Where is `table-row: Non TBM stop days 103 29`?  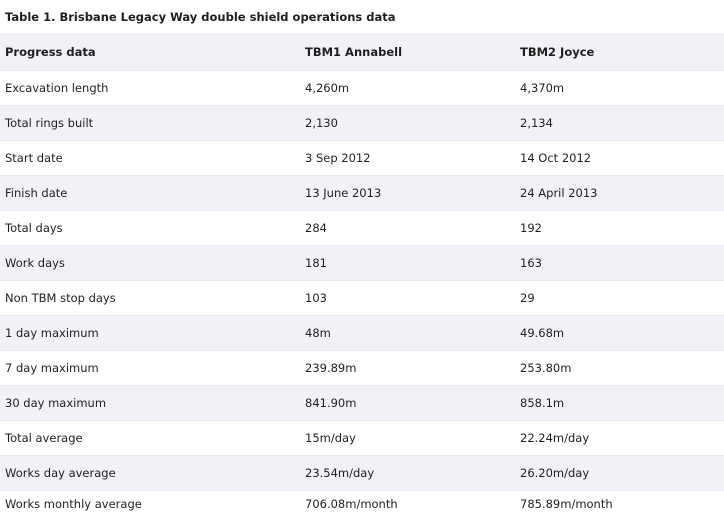 table-row: Non TBM stop days 103 29 is located at coordinates (362, 298).